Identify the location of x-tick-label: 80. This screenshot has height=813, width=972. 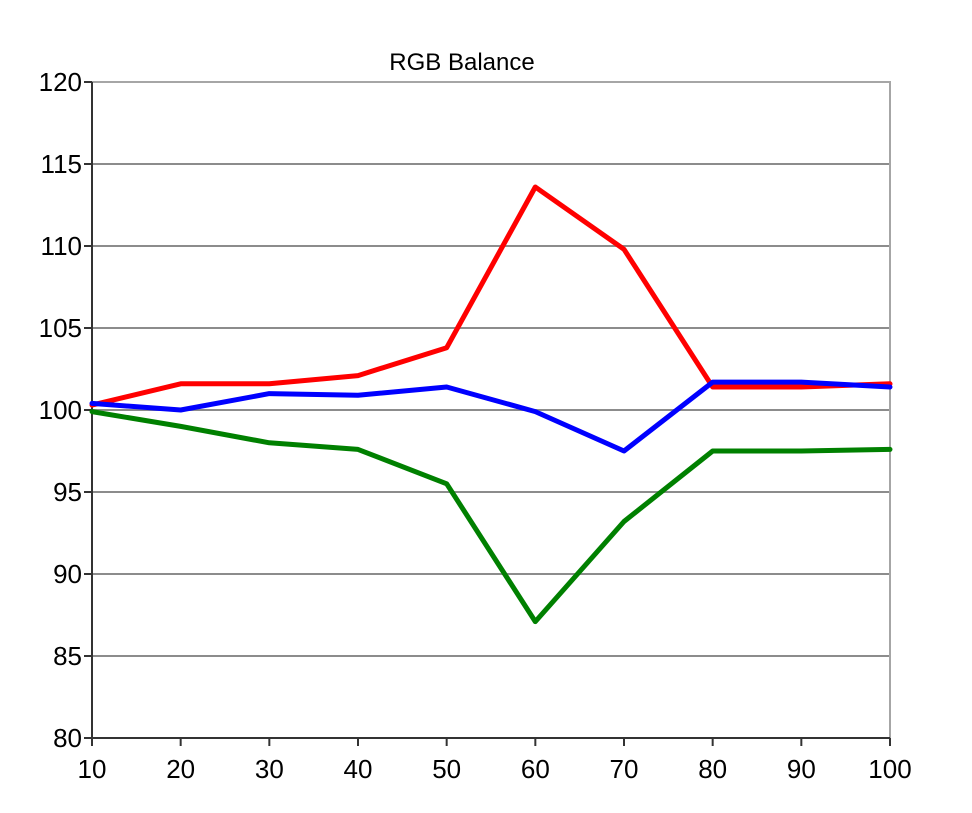
(712, 769).